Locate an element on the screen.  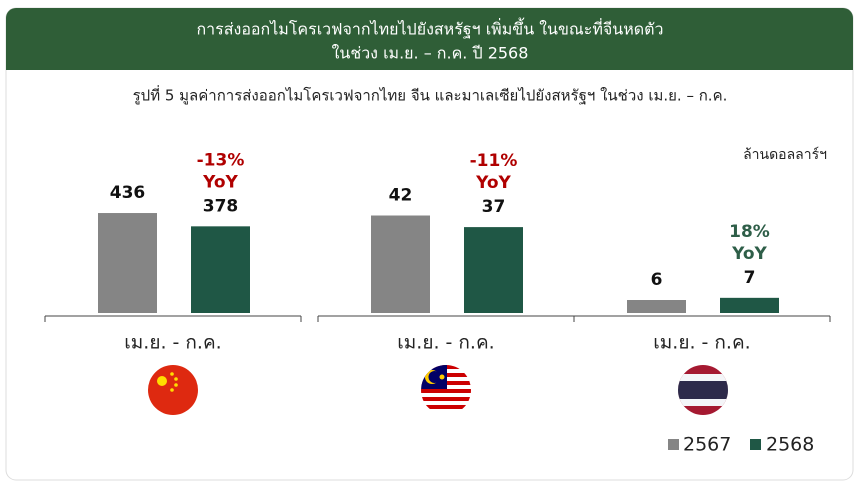
flag-malaysia is located at coordinates (446, 390).